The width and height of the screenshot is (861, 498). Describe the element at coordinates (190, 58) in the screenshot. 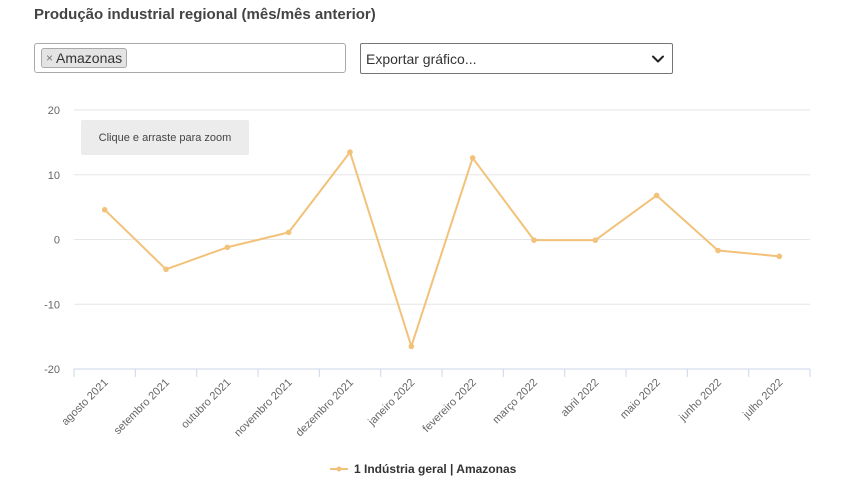

I see `region-filter-input: × Amazonas` at that location.